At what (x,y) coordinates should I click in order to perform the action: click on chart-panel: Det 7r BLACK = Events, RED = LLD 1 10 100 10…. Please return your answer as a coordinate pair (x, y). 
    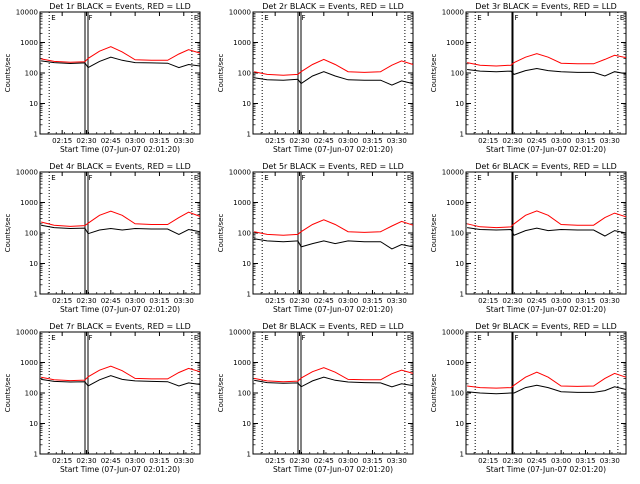
    Looking at the image, I should click on (106, 402).